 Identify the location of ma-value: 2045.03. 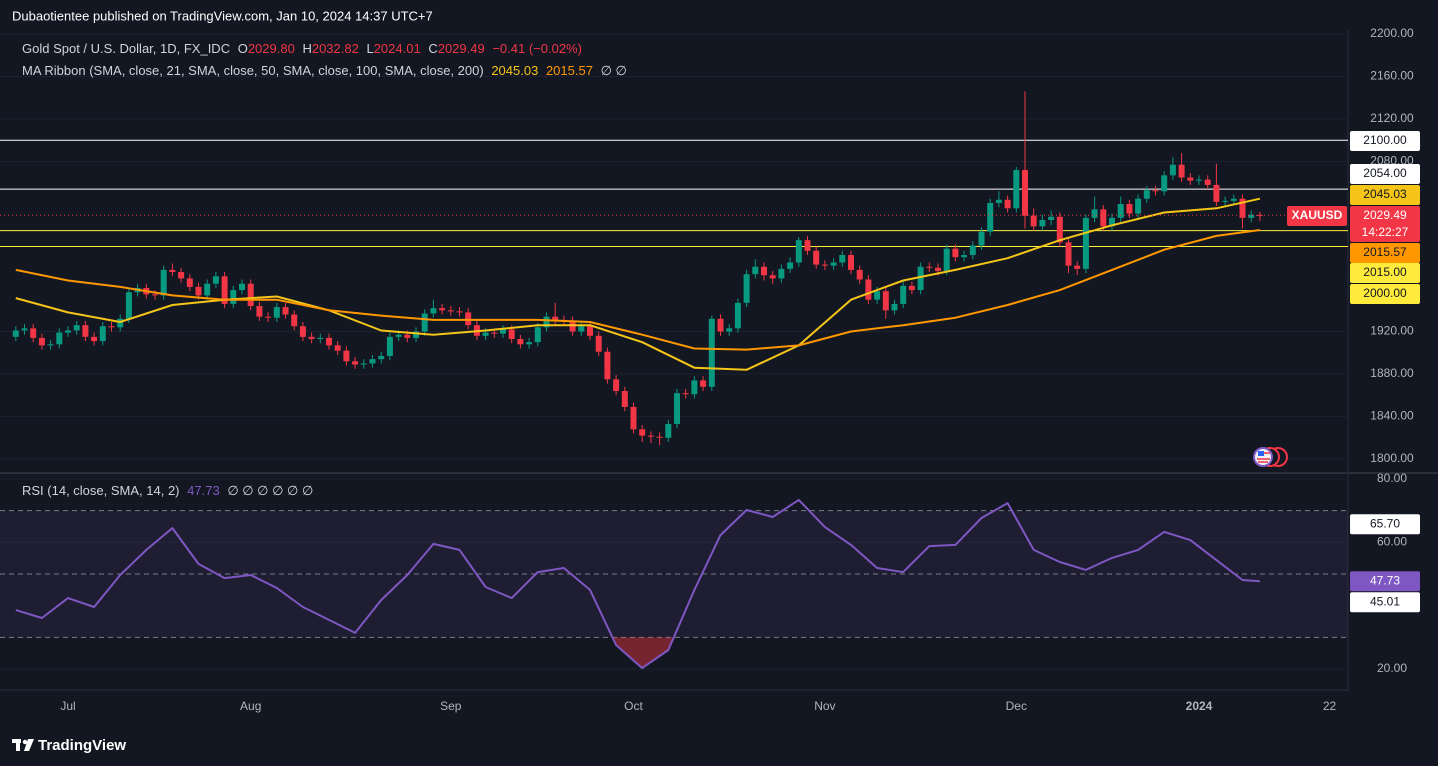
(514, 70).